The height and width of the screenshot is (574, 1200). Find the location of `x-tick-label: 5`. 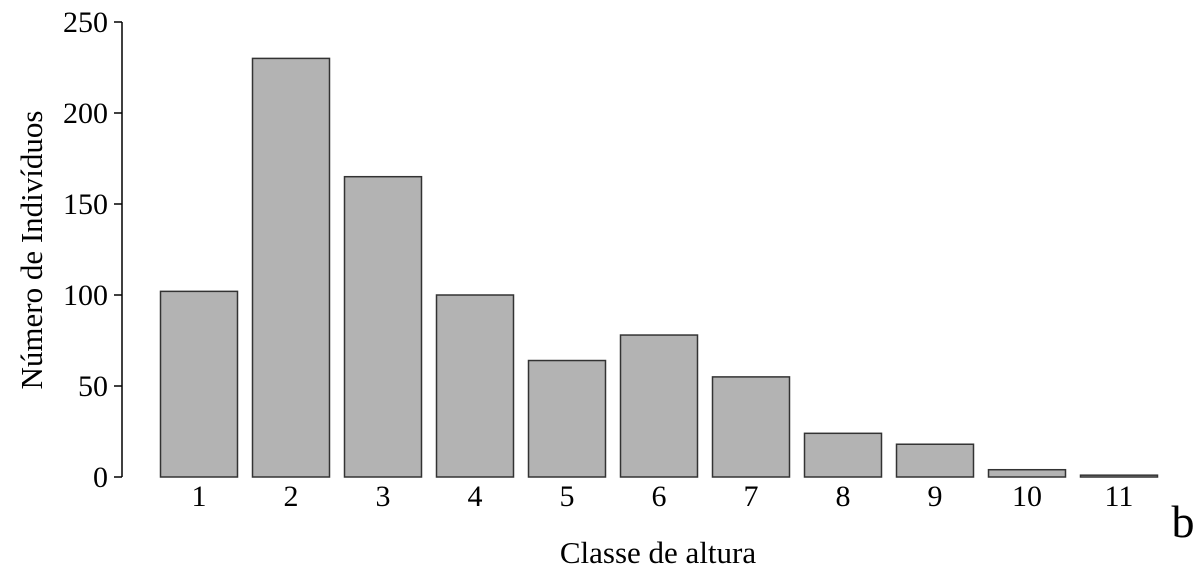

x-tick-label: 5 is located at coordinates (567, 496).